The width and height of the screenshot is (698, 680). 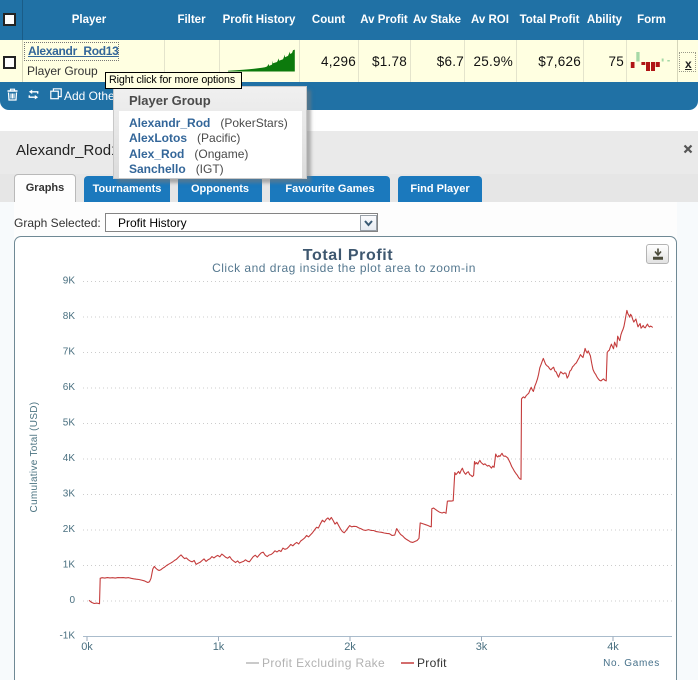 What do you see at coordinates (69, 494) in the screenshot?
I see `svg-text: 3K` at bounding box center [69, 494].